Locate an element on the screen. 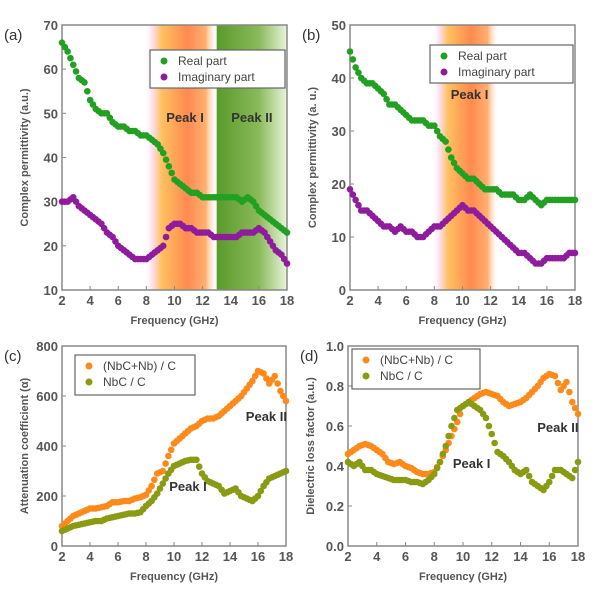  y-tick-label: 0.4 is located at coordinates (335, 466).